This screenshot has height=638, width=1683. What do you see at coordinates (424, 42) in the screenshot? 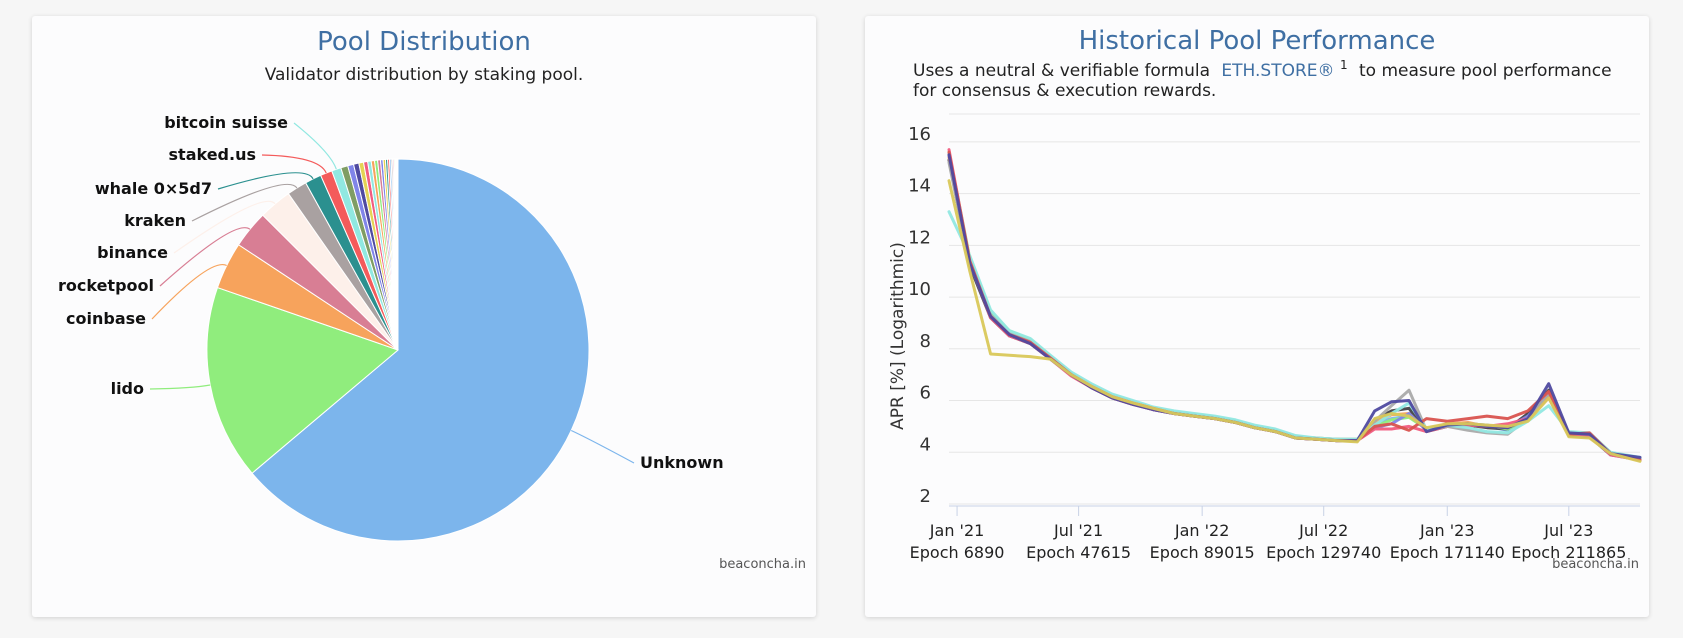
I see `pie-chart-title: Pool Distribution` at bounding box center [424, 42].